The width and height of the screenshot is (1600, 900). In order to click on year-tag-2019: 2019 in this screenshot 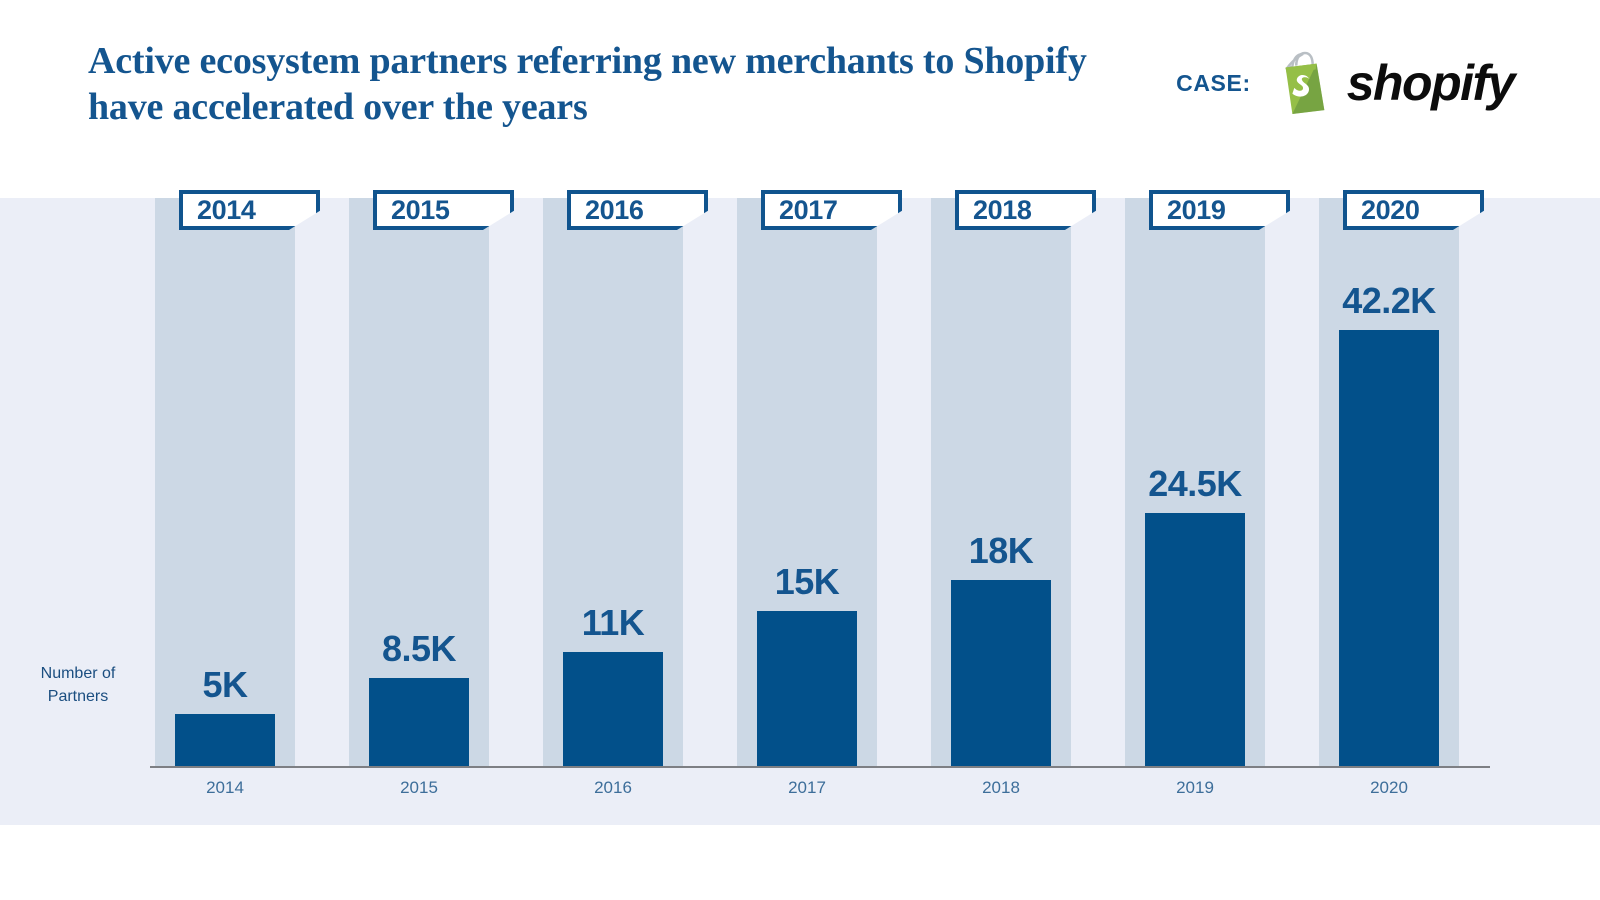, I will do `click(1219, 210)`.